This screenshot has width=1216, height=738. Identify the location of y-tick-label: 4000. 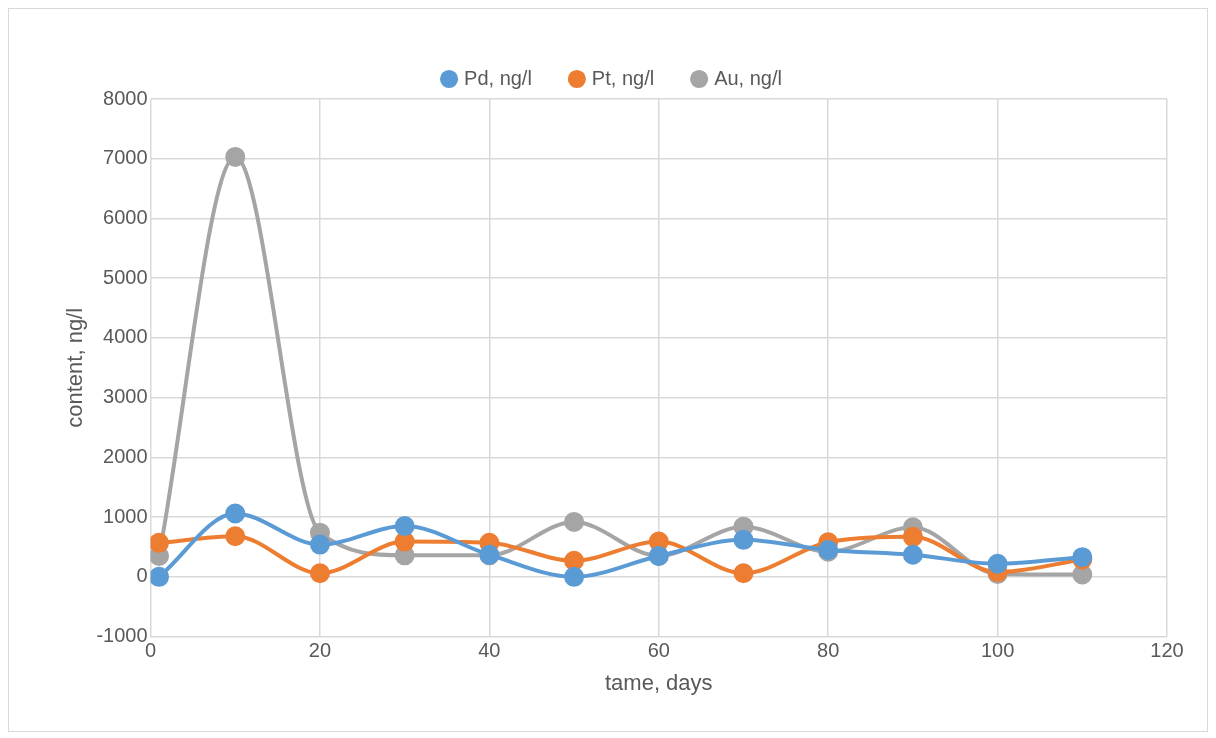
(125, 336).